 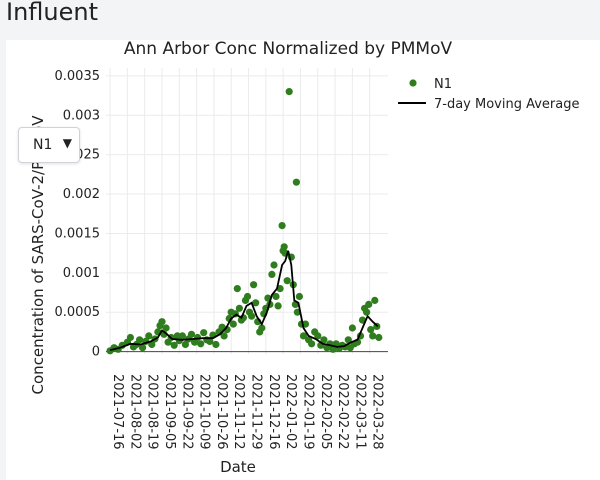 What do you see at coordinates (256, 412) in the screenshot?
I see `x-tick-label: 2021-11-29` at bounding box center [256, 412].